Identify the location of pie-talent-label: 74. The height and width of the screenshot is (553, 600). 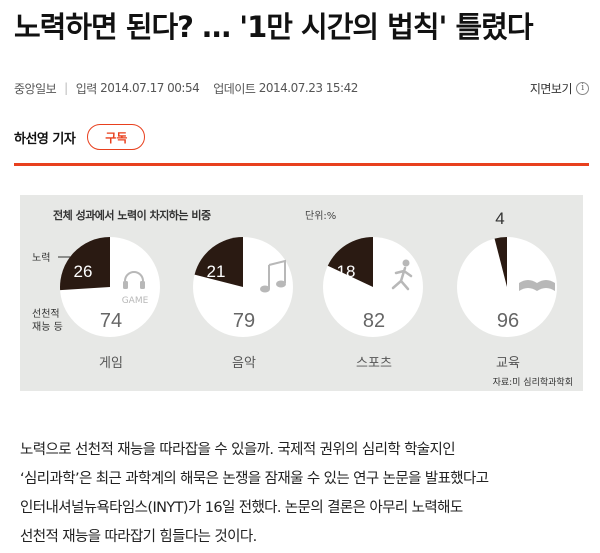
(111, 321).